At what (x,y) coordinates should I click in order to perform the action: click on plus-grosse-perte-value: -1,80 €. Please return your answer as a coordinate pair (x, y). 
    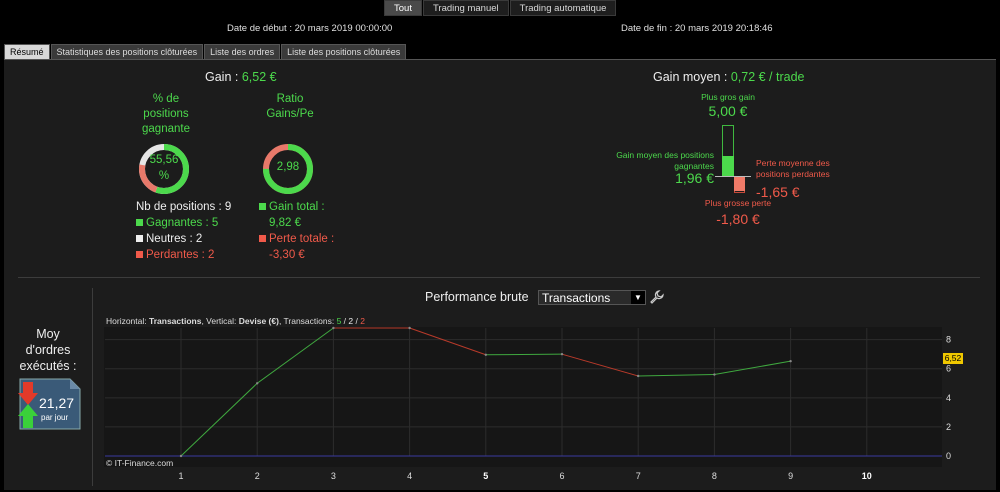
    Looking at the image, I should click on (738, 219).